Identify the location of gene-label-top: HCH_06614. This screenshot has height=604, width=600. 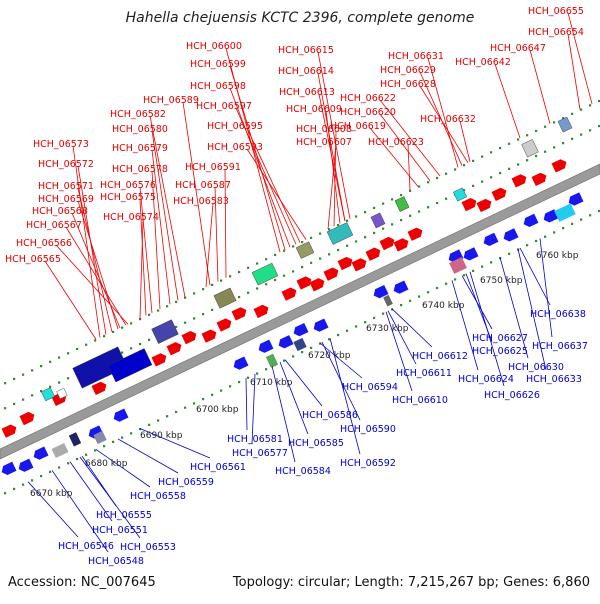
(306, 71).